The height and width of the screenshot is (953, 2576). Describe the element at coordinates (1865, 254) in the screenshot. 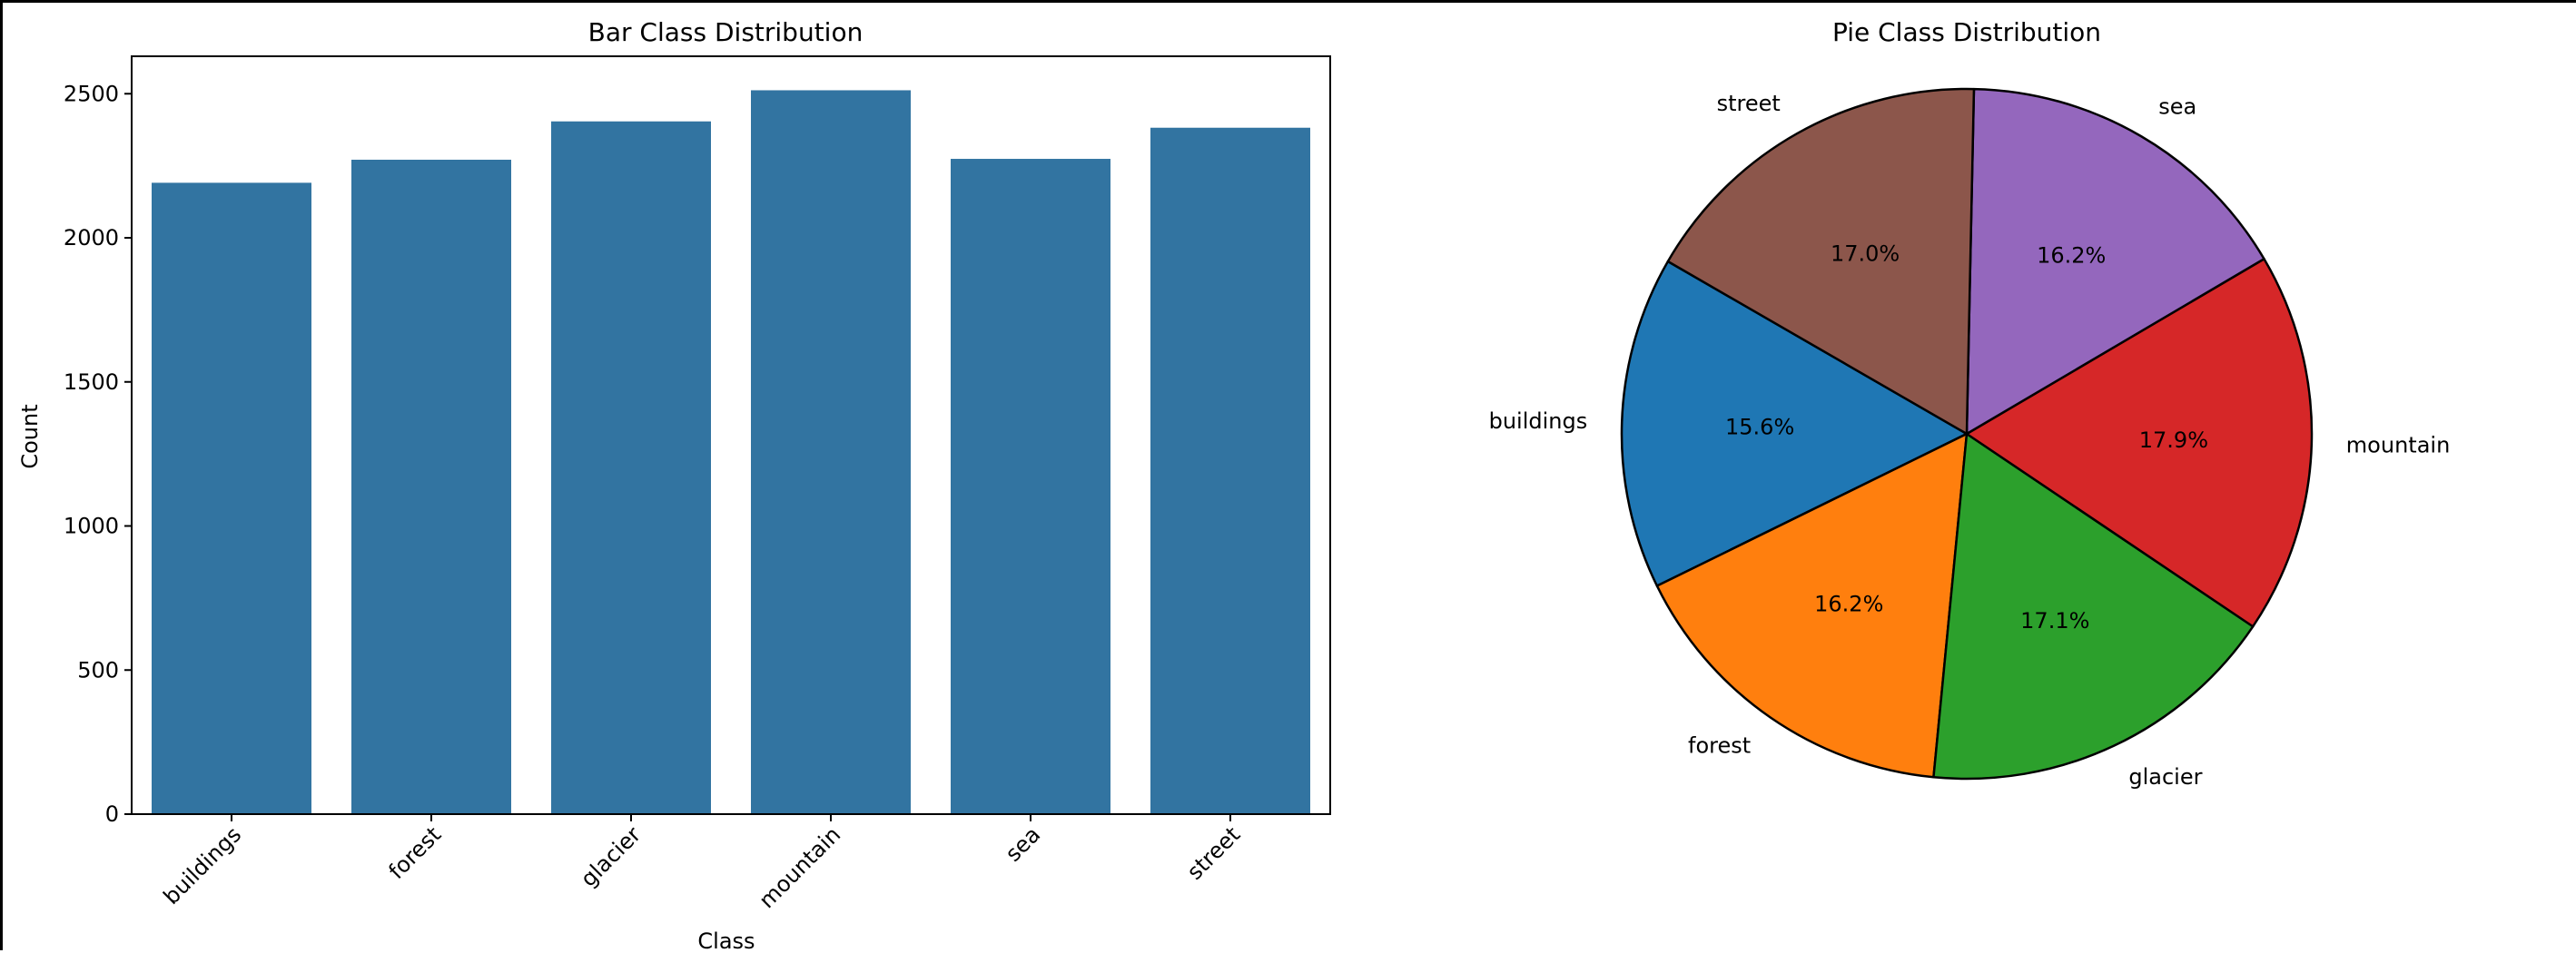

I see `pie-percent-label: 17.0%` at that location.